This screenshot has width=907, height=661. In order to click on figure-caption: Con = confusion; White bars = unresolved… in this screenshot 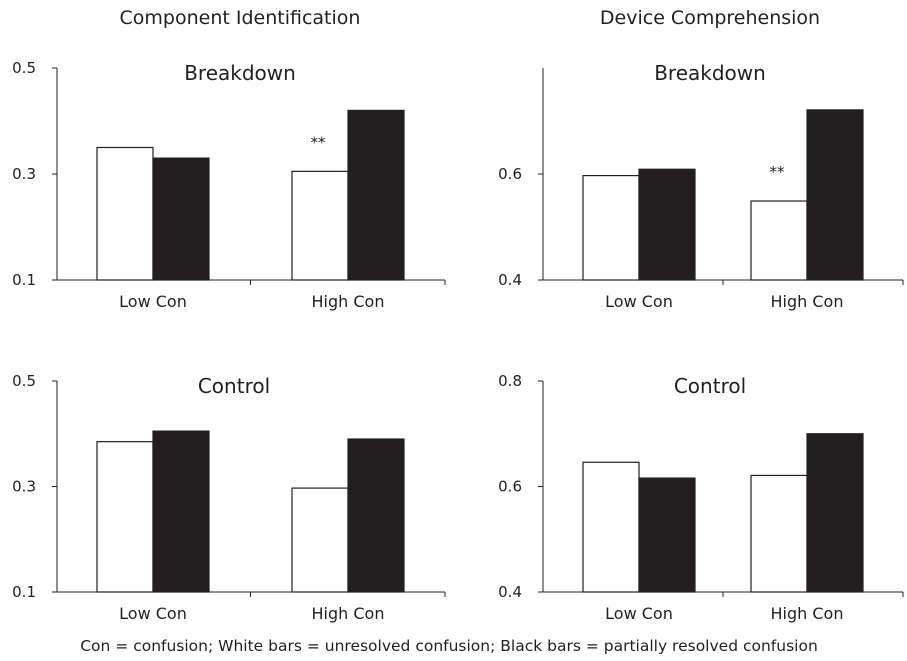, I will do `click(449, 646)`.